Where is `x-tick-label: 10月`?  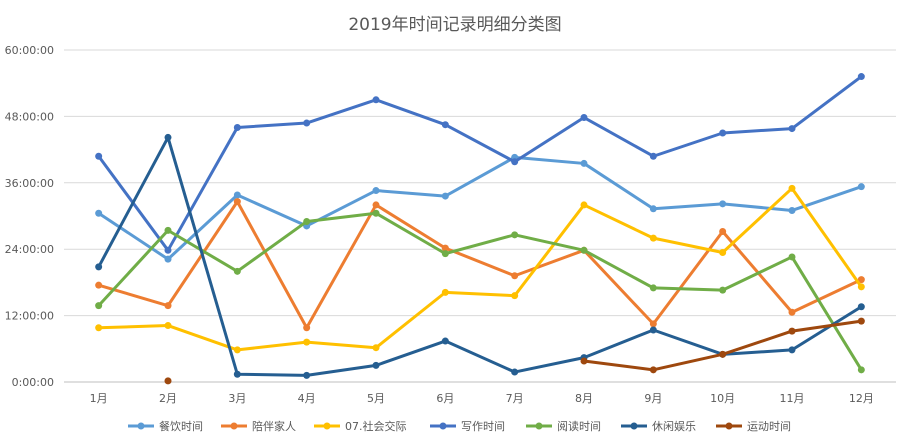 x-tick-label: 10月 is located at coordinates (722, 398).